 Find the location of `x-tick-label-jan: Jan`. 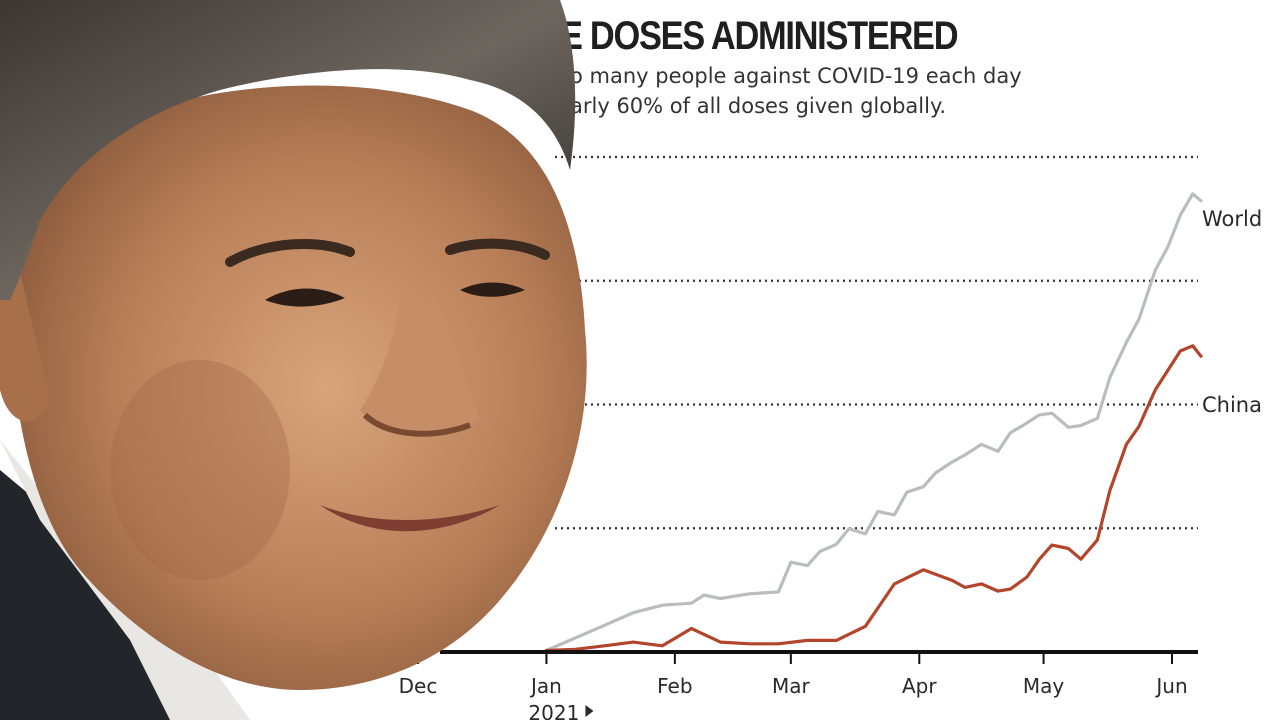

x-tick-label-jan: Jan is located at coordinates (545, 686).